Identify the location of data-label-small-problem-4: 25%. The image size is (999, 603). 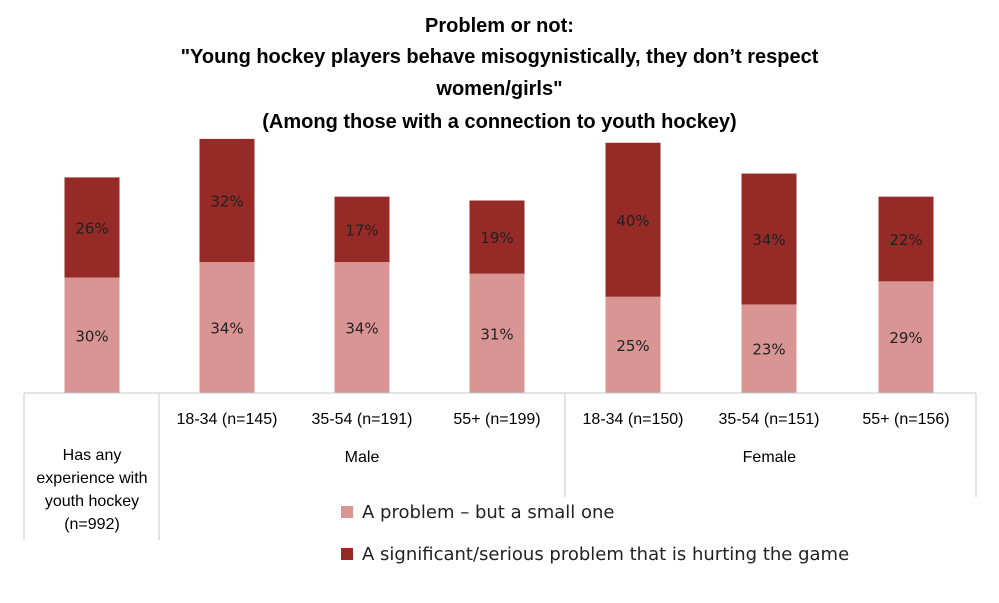
(632, 346).